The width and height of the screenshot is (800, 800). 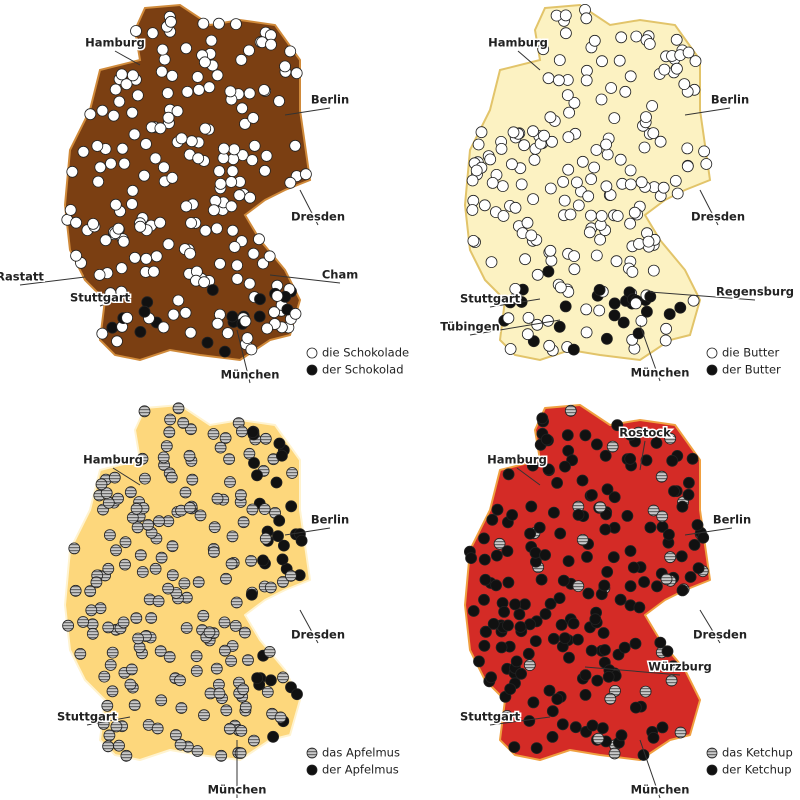 I want to click on city-label: Berlin, so click(x=330, y=520).